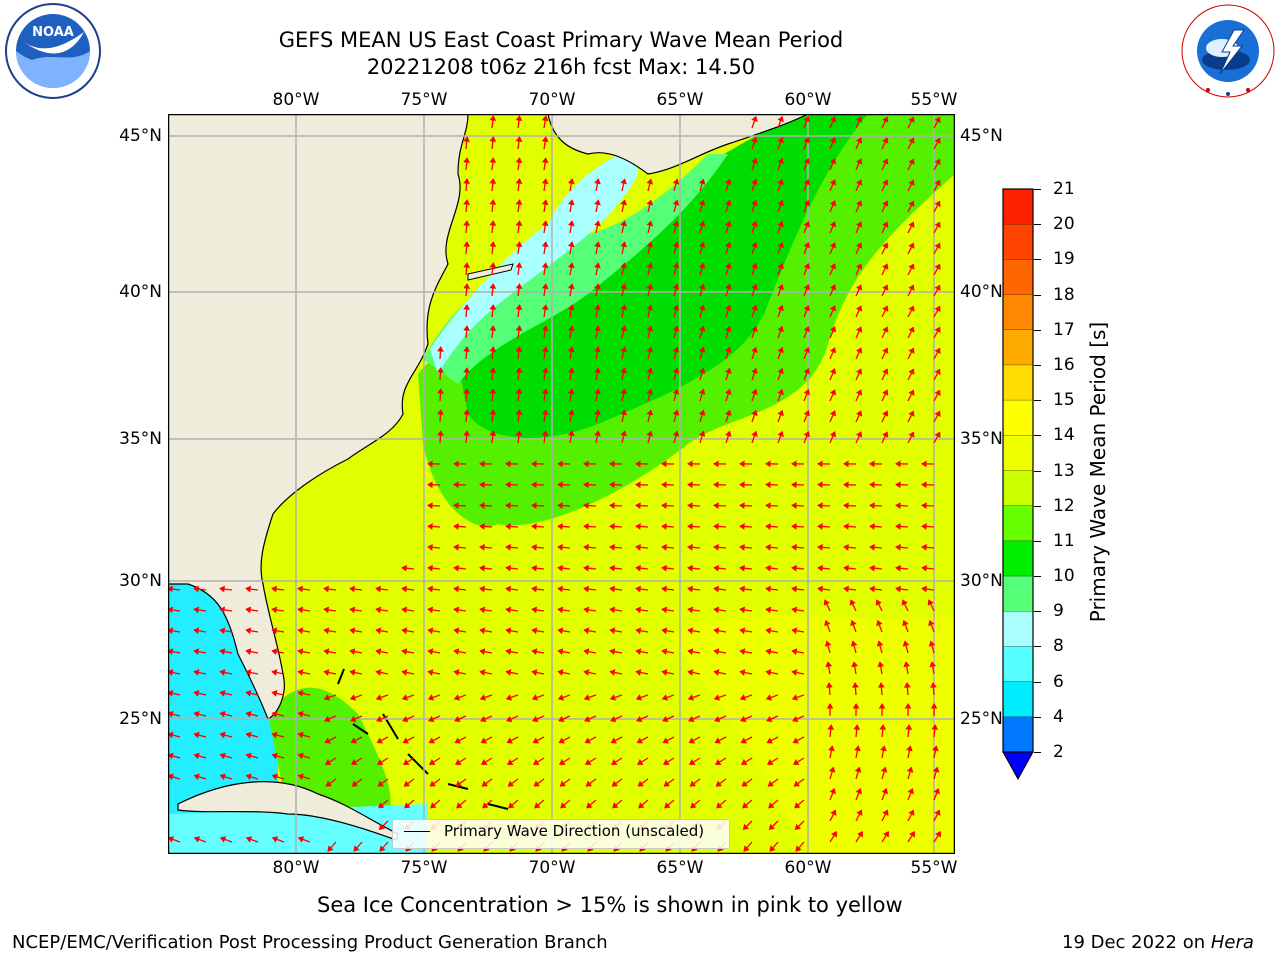  What do you see at coordinates (1064, 189) in the screenshot?
I see `colorbar-tick-label: 21` at bounding box center [1064, 189].